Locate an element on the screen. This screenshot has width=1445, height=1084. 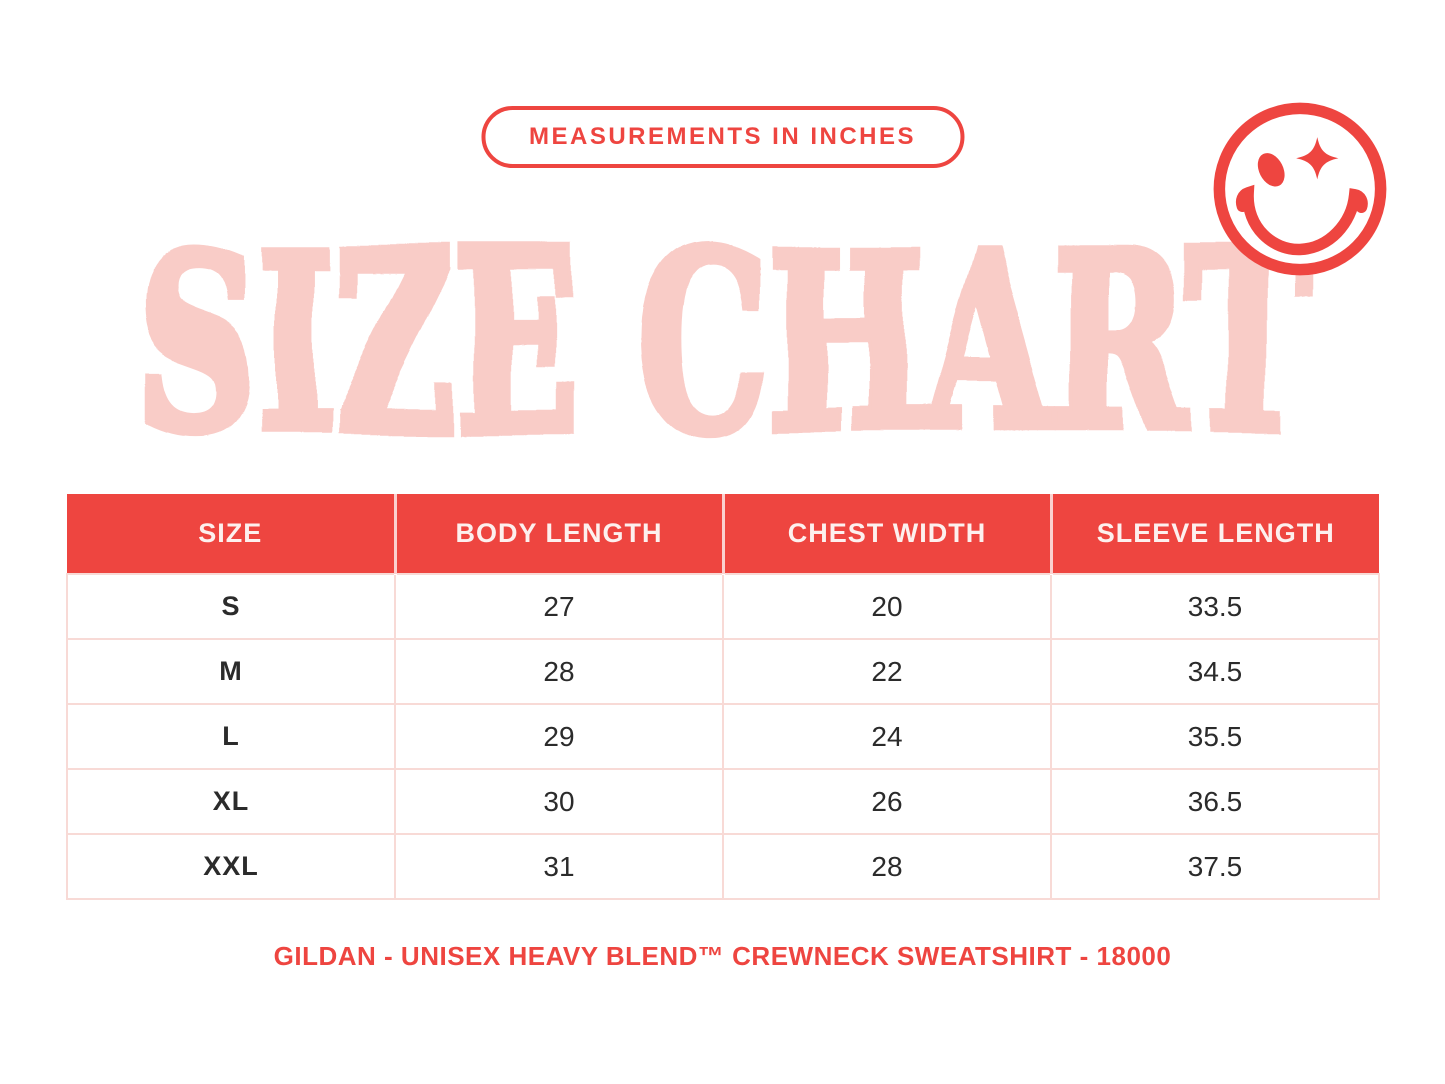
table-row-xxl: XXL 31 28 37.5 is located at coordinates (723, 866).